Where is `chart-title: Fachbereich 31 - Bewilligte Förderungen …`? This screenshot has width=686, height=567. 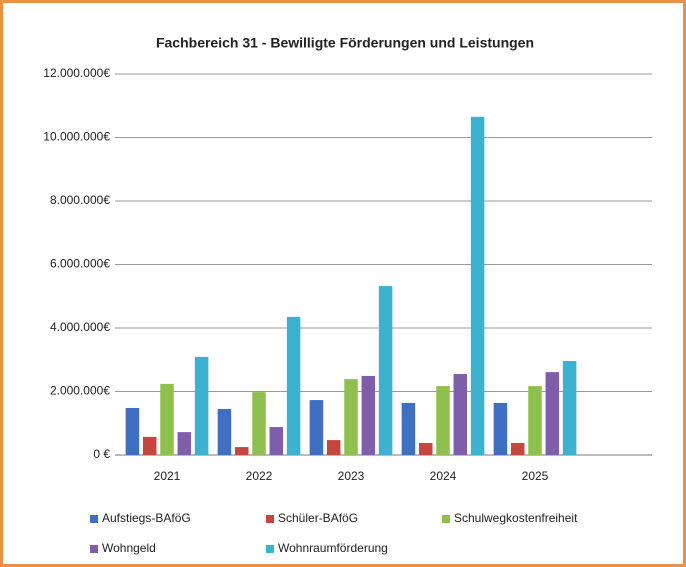 chart-title: Fachbereich 31 - Bewilligte Förderungen … is located at coordinates (345, 43).